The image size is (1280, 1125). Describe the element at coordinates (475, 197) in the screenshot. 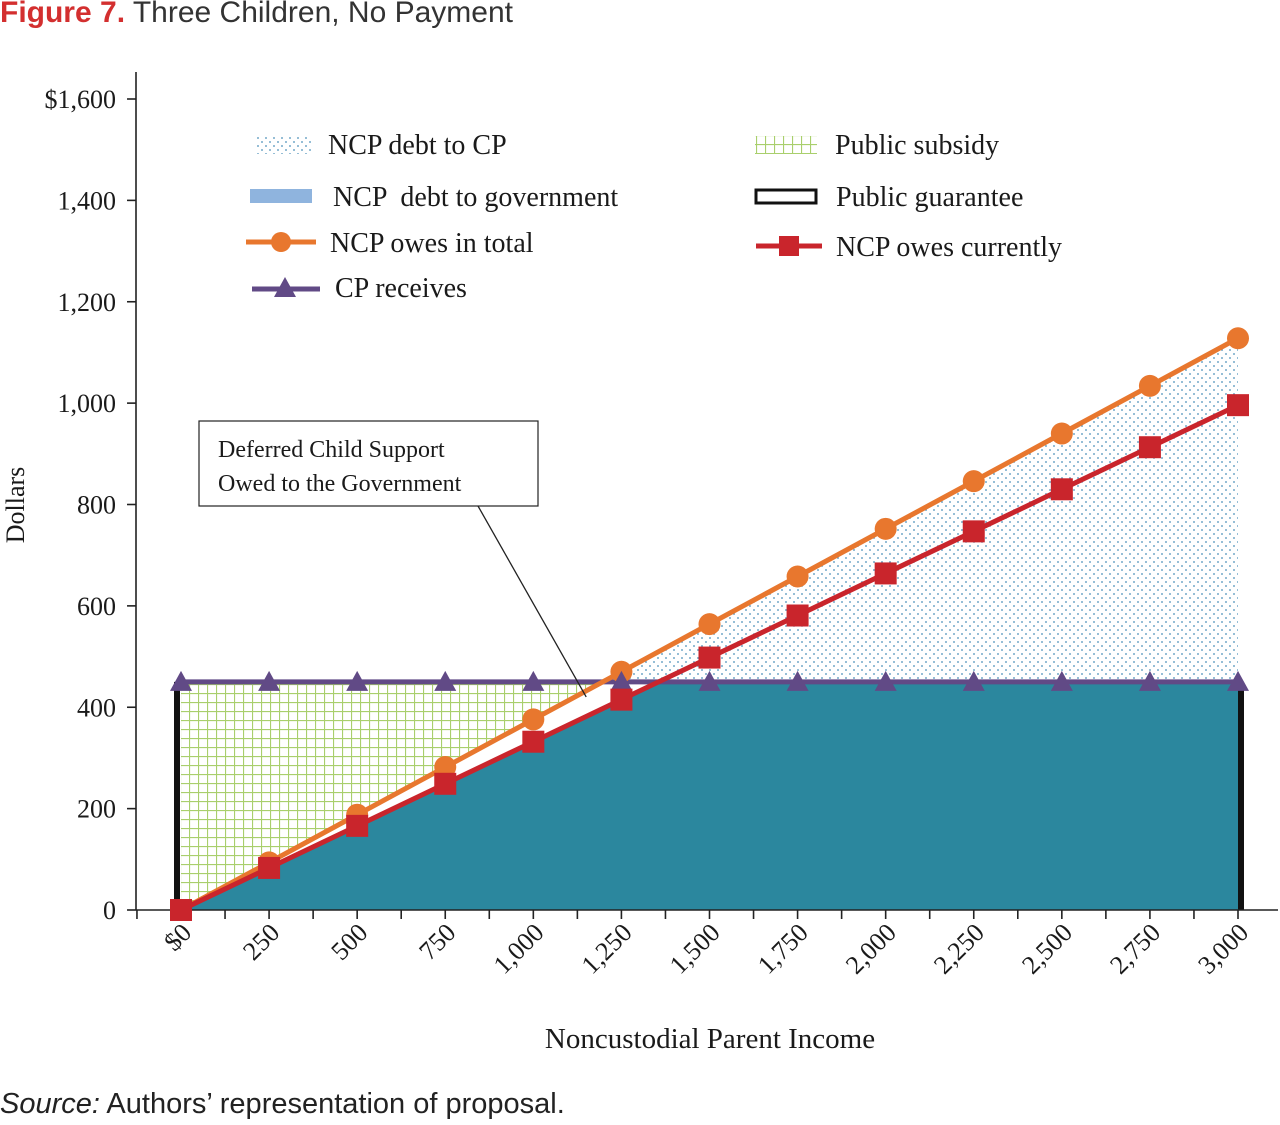

I see `legend-label-debt-to-government: NCP debt to government` at that location.